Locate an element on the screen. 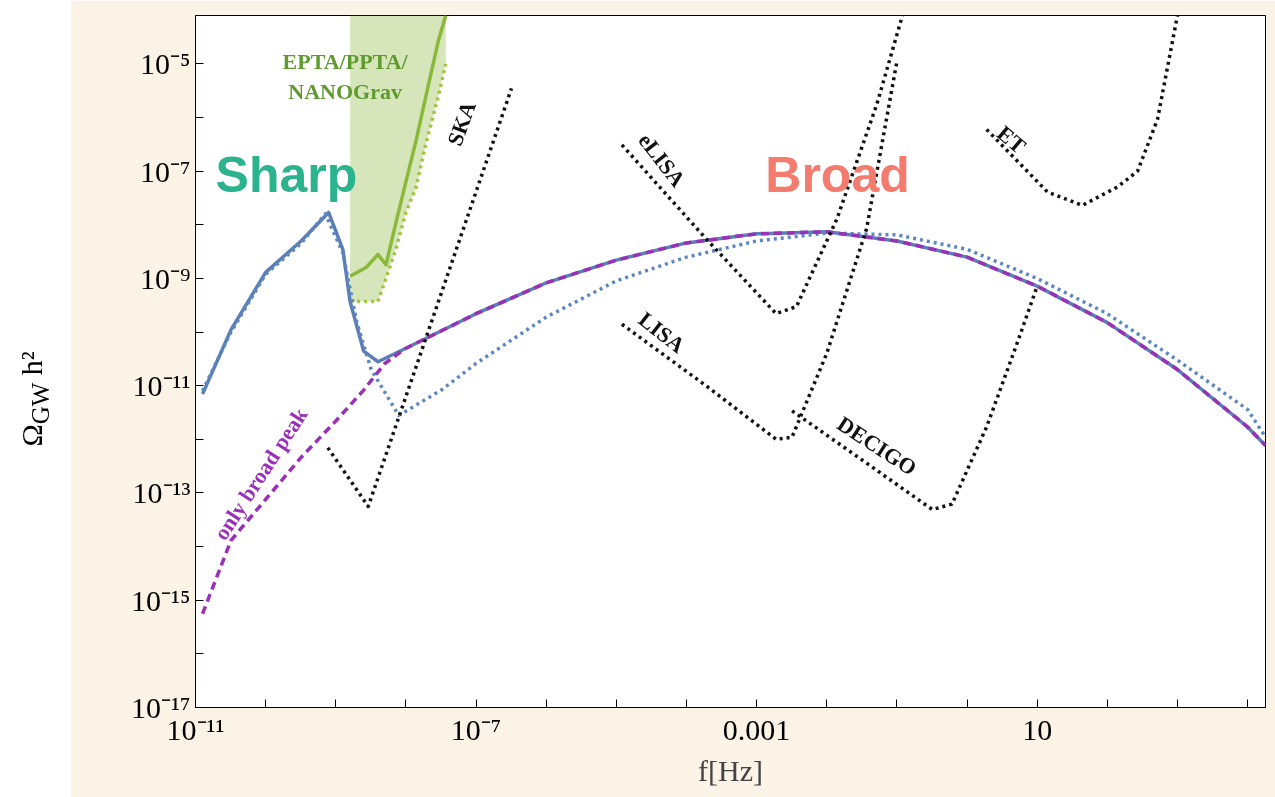 This screenshot has width=1275, height=797. y-tick-label: 10⁻¹³ is located at coordinates (161, 493).